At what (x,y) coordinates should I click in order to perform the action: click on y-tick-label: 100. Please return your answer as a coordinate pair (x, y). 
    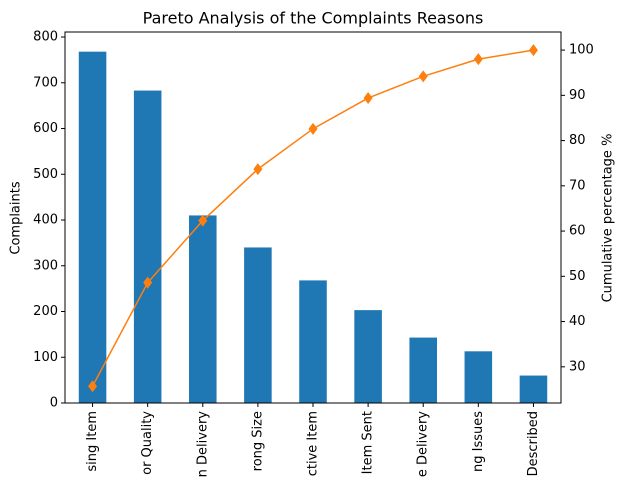
    Looking at the image, I should click on (45, 357).